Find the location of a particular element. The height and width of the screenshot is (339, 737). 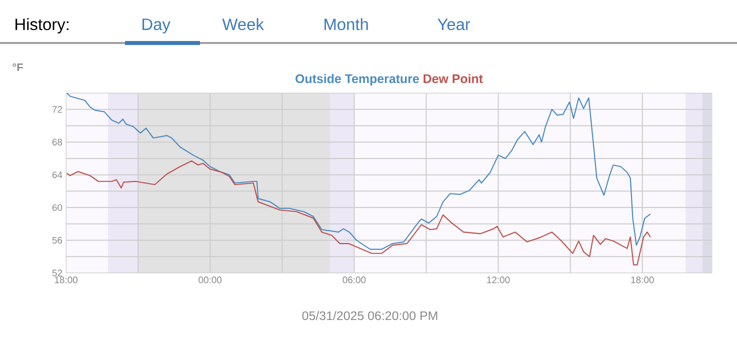

y-tick-label: 52 is located at coordinates (57, 273).